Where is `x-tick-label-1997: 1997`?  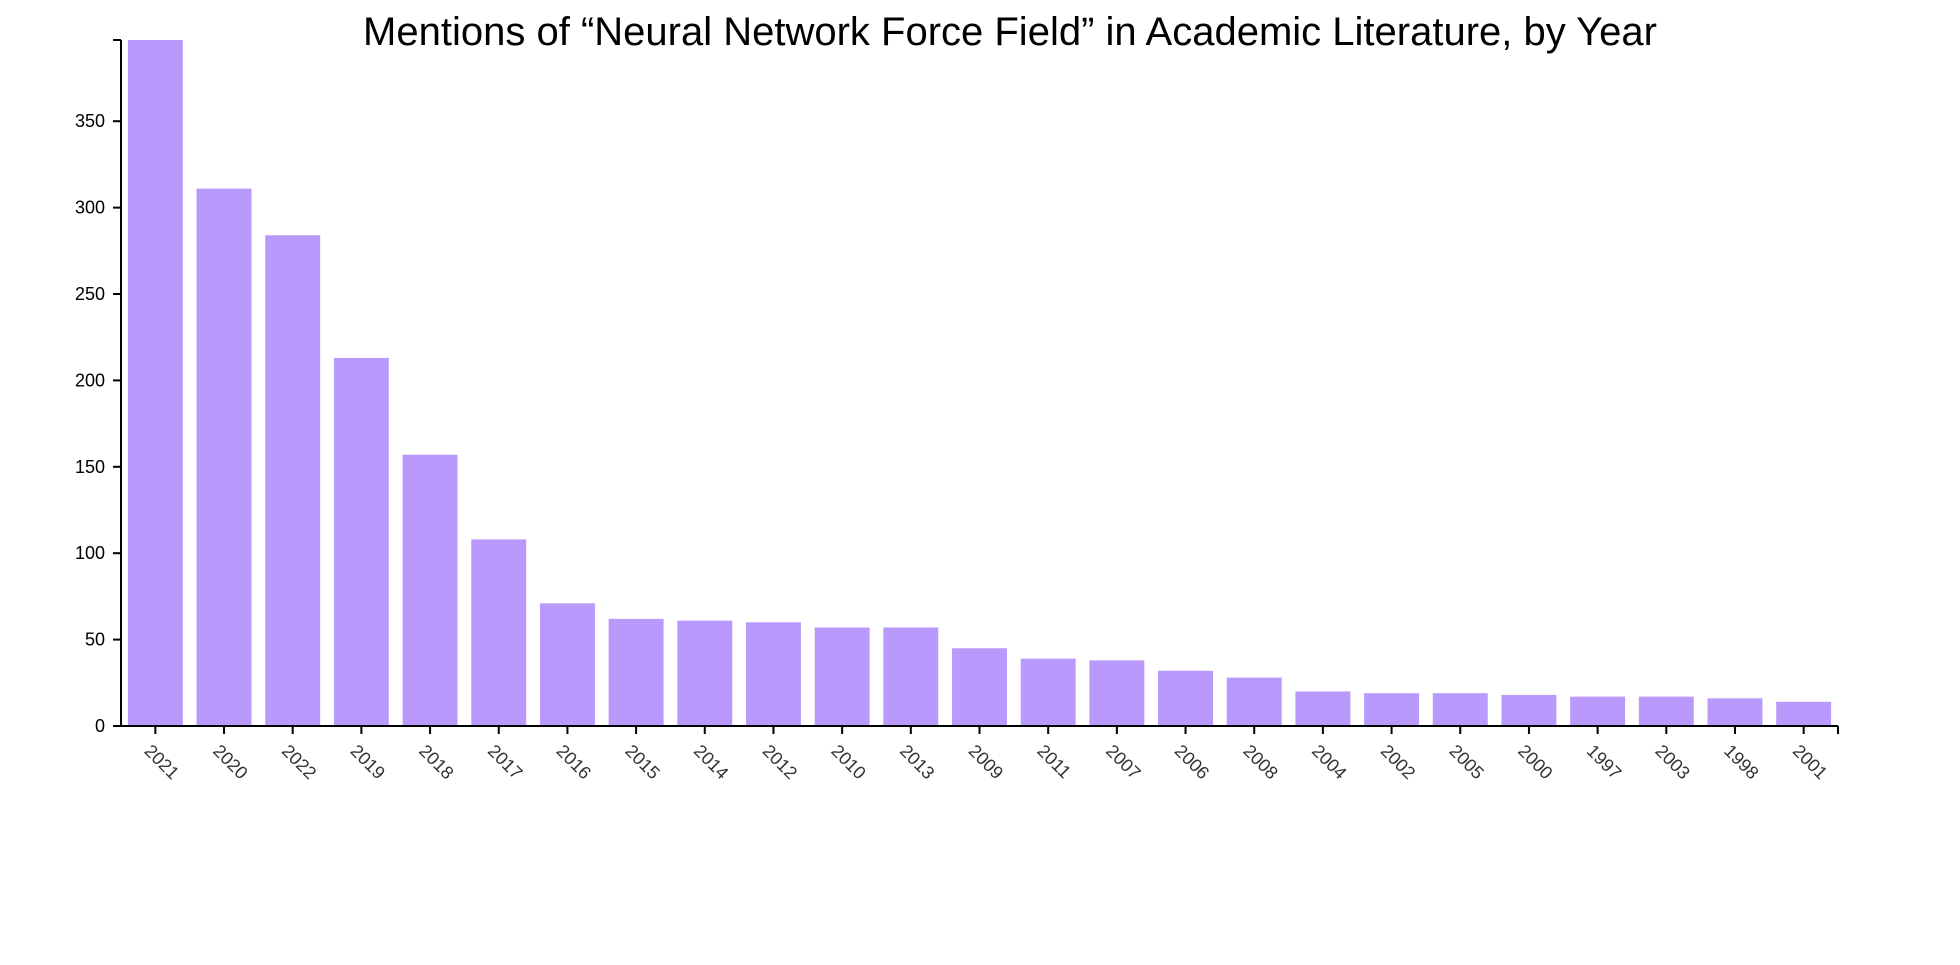
x-tick-label-1997: 1997 is located at coordinates (1604, 762).